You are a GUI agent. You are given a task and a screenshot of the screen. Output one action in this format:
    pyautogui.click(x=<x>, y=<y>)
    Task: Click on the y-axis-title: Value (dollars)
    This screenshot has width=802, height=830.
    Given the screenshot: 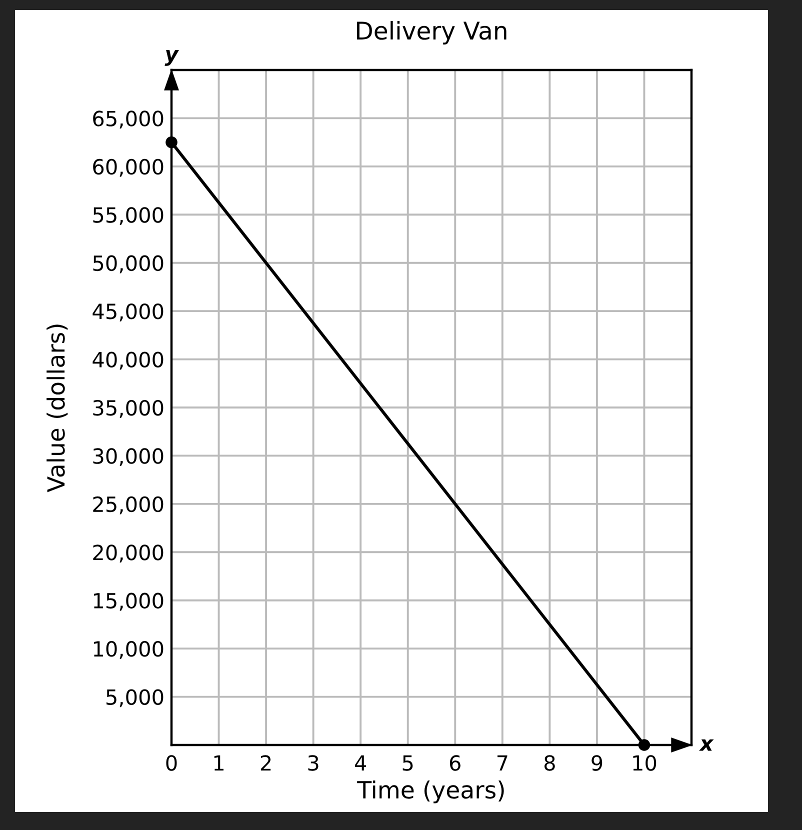 What is the action you would take?
    pyautogui.click(x=57, y=408)
    